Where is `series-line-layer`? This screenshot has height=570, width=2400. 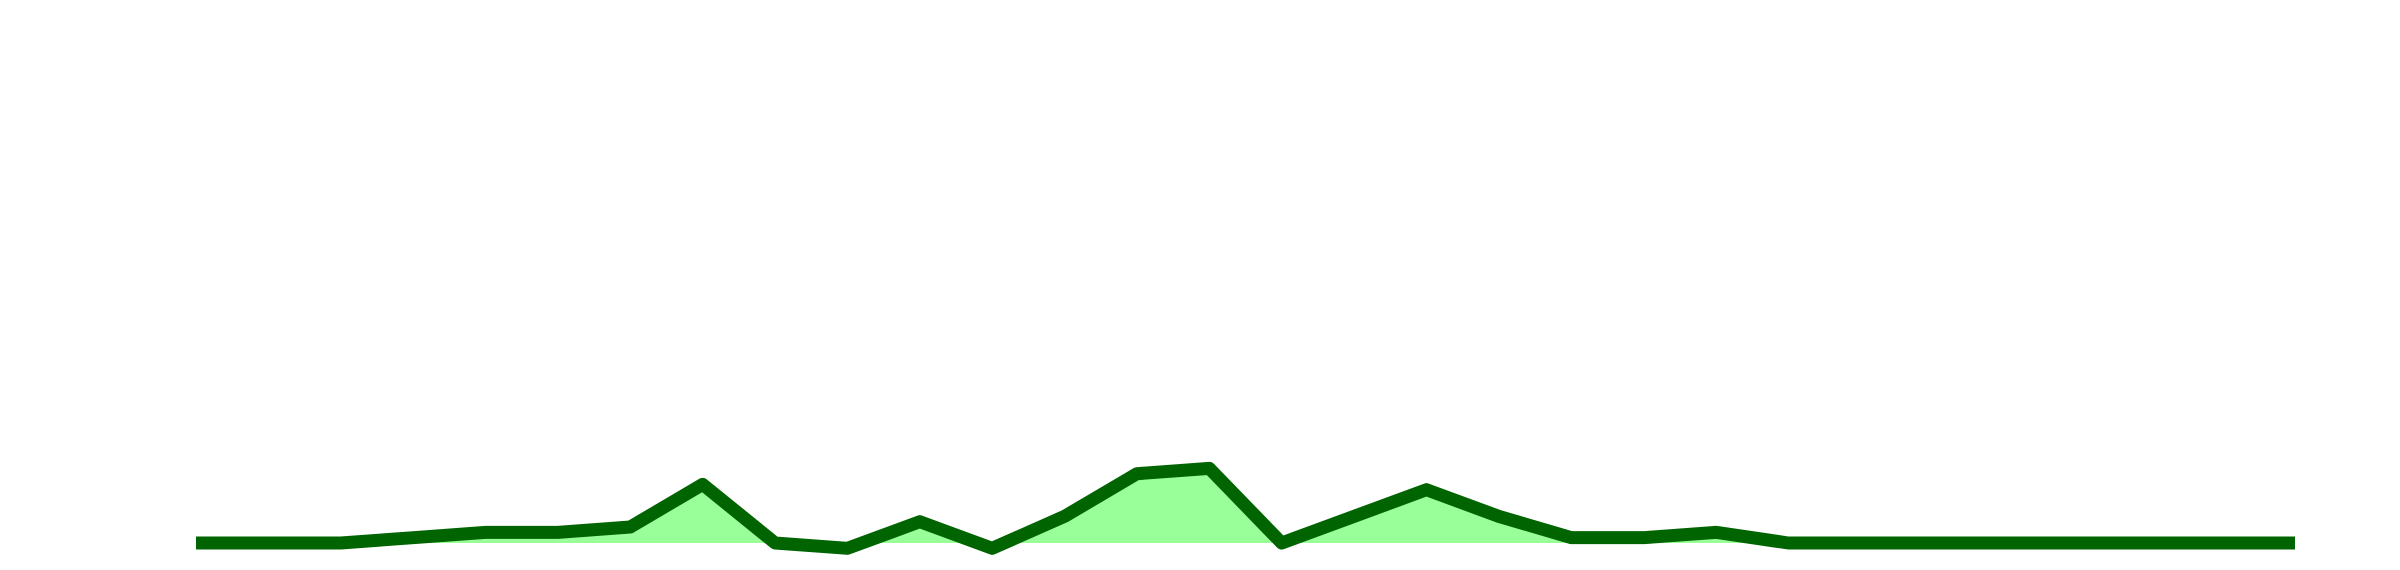
series-line-layer is located at coordinates (1245, 508).